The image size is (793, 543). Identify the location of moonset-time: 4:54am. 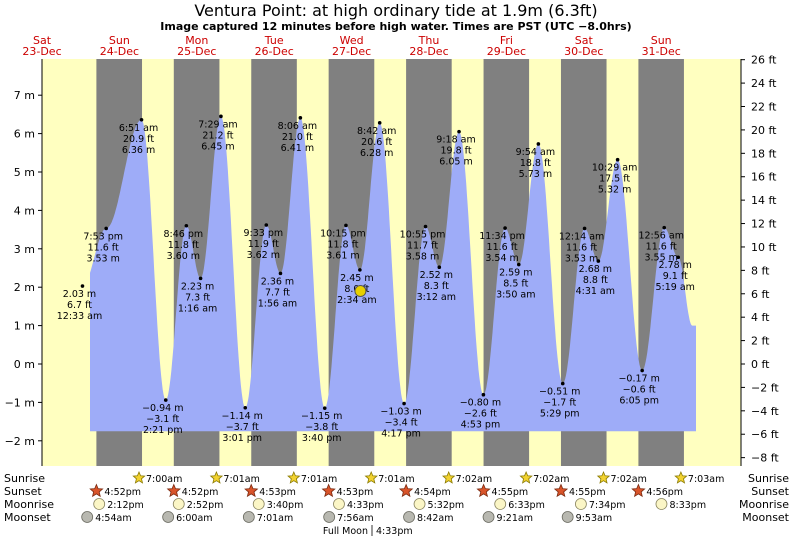
(113, 518).